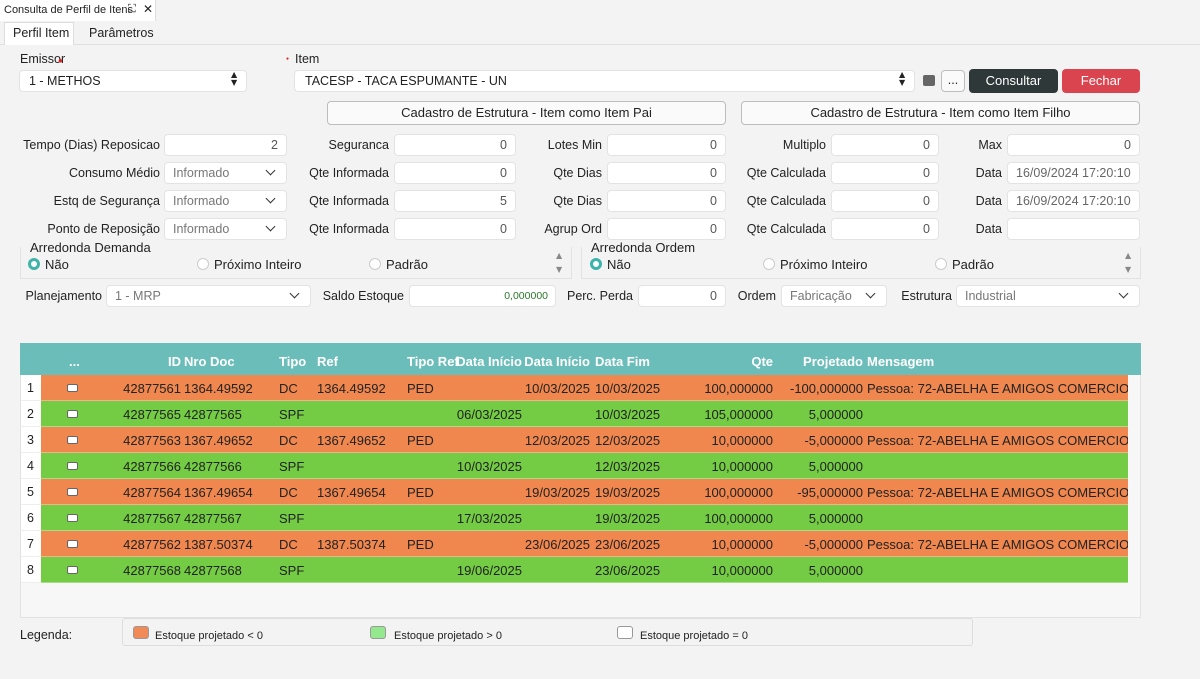 This screenshot has height=679, width=1200. I want to click on calc-icon, so click(929, 80).